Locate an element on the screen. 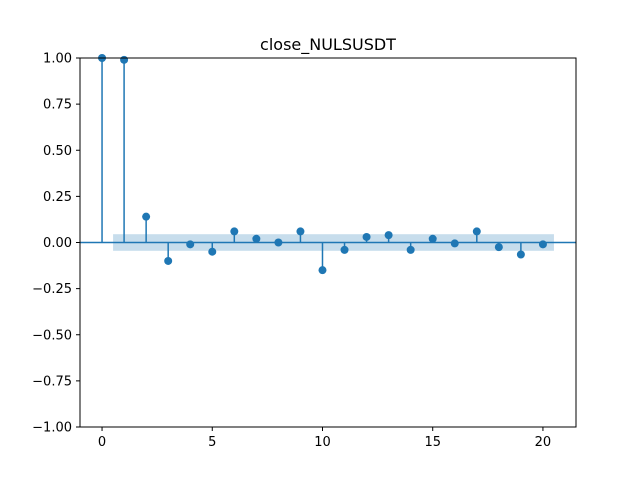 Image resolution: width=640 pixels, height=480 pixels. y-tick-label: −0.75 is located at coordinates (52, 381).